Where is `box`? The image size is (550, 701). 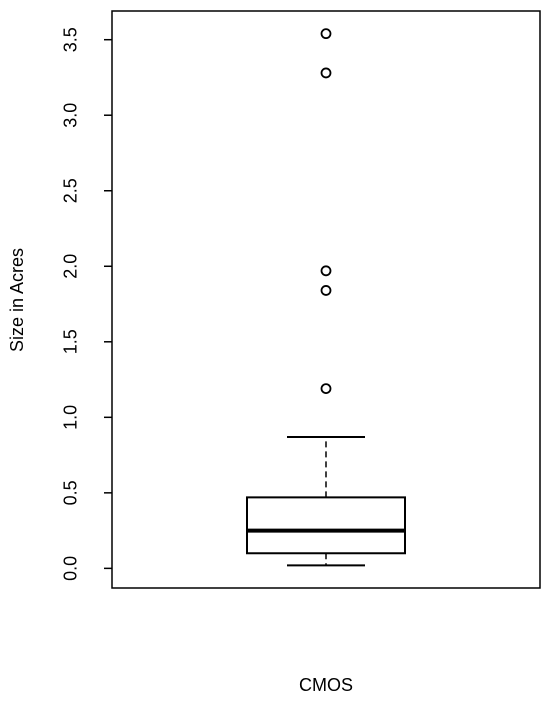 box is located at coordinates (326, 525).